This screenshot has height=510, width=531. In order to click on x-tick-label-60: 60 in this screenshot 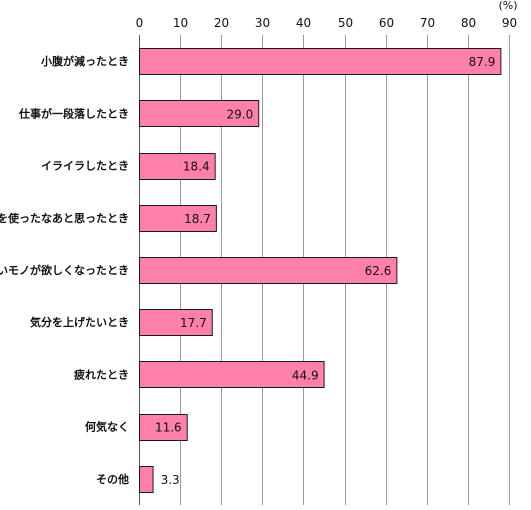, I will do `click(386, 23)`.